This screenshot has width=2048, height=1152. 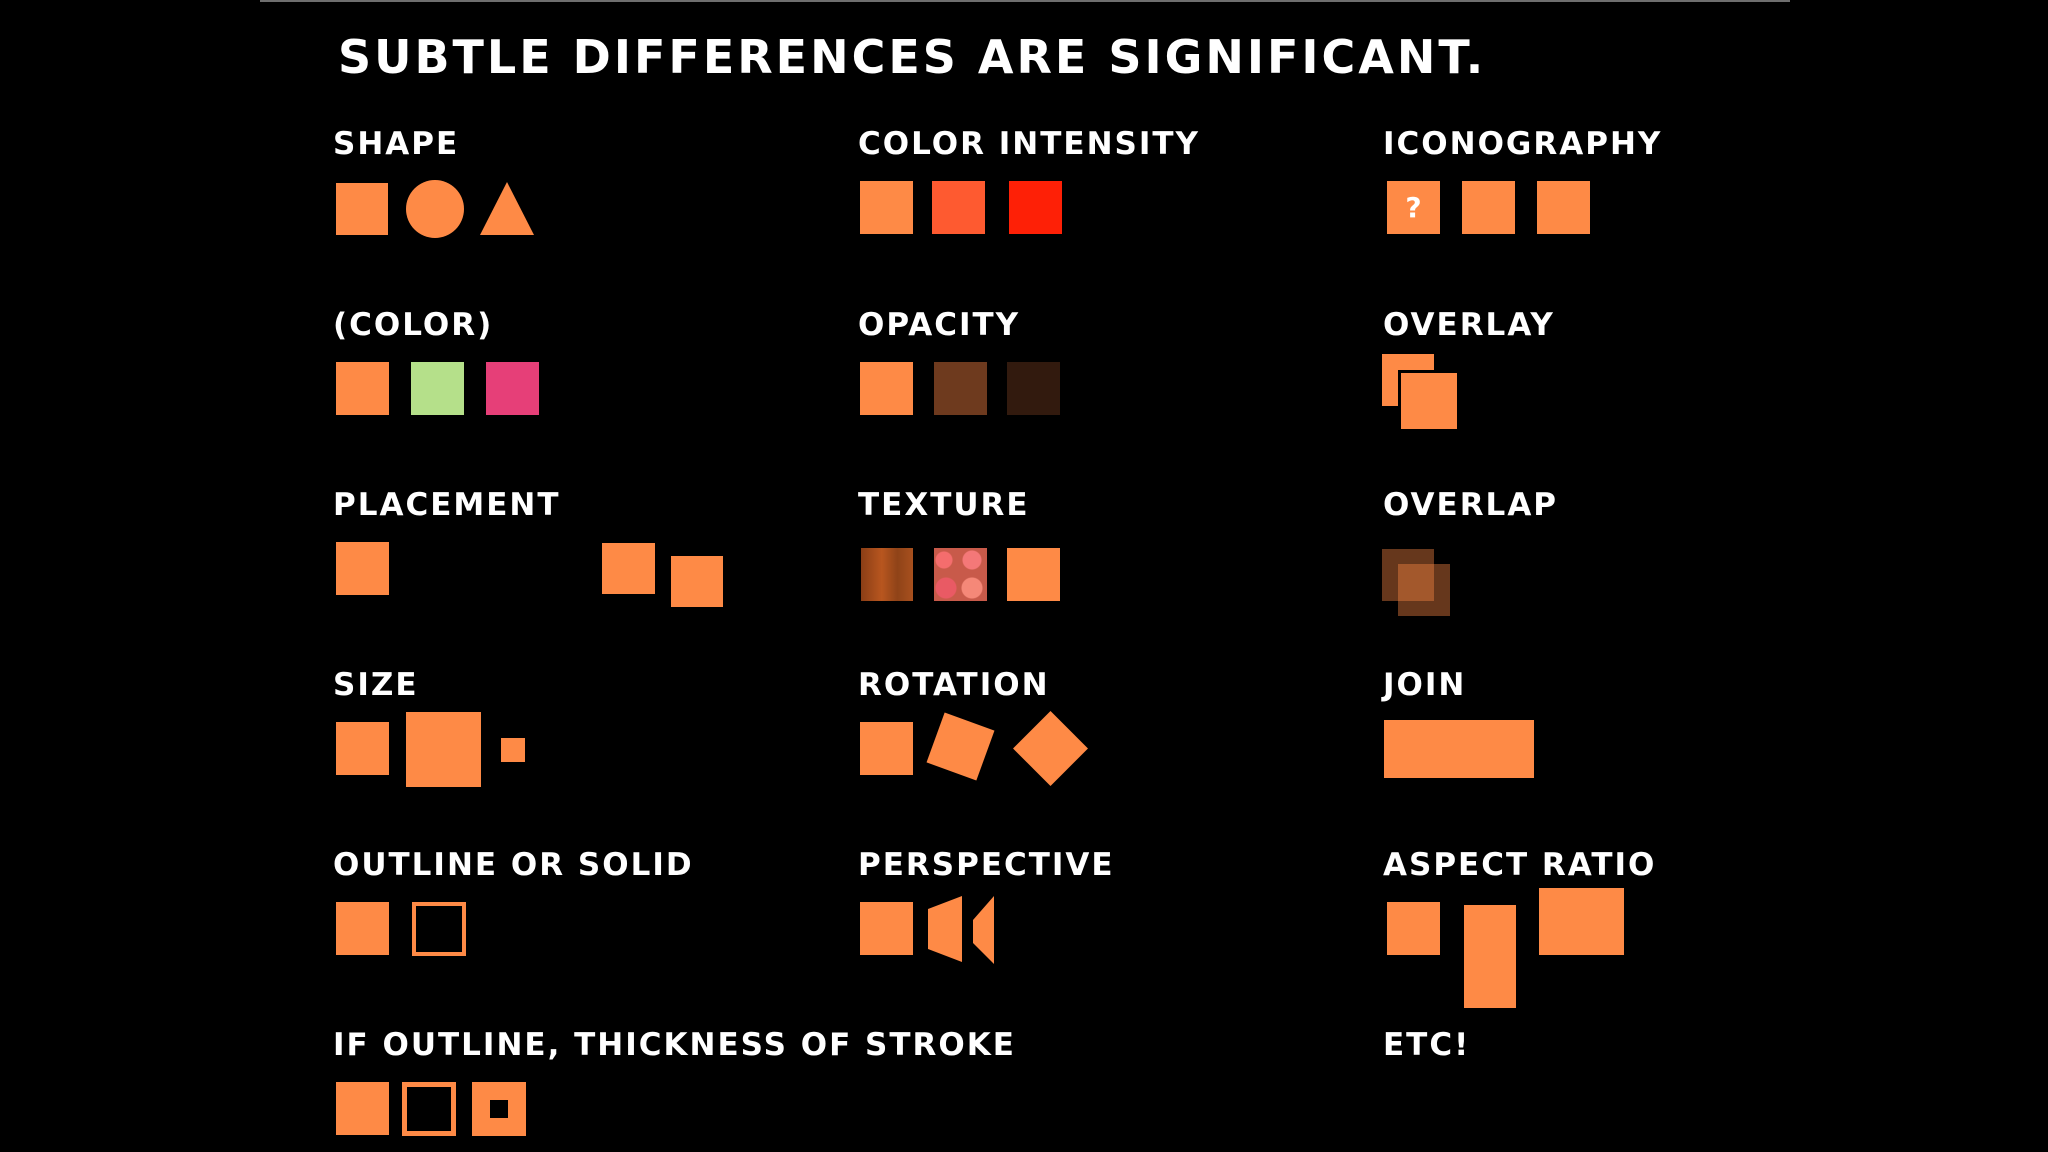 What do you see at coordinates (362, 209) in the screenshot?
I see `shape-square` at bounding box center [362, 209].